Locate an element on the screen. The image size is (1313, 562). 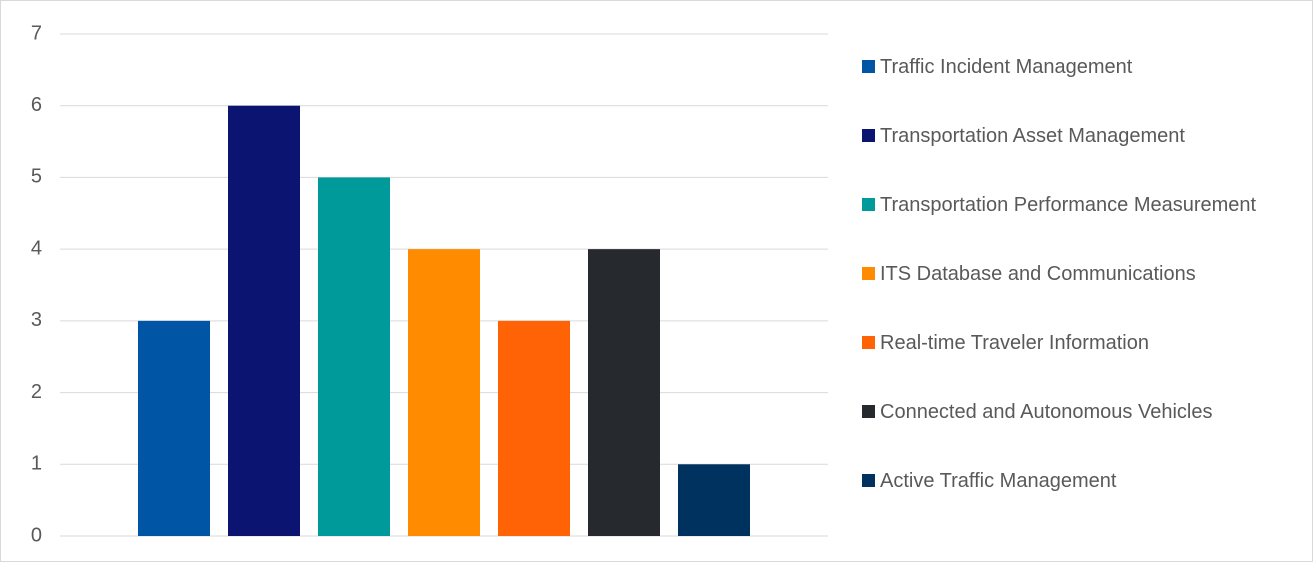
y-tick-label: 0 is located at coordinates (36, 535).